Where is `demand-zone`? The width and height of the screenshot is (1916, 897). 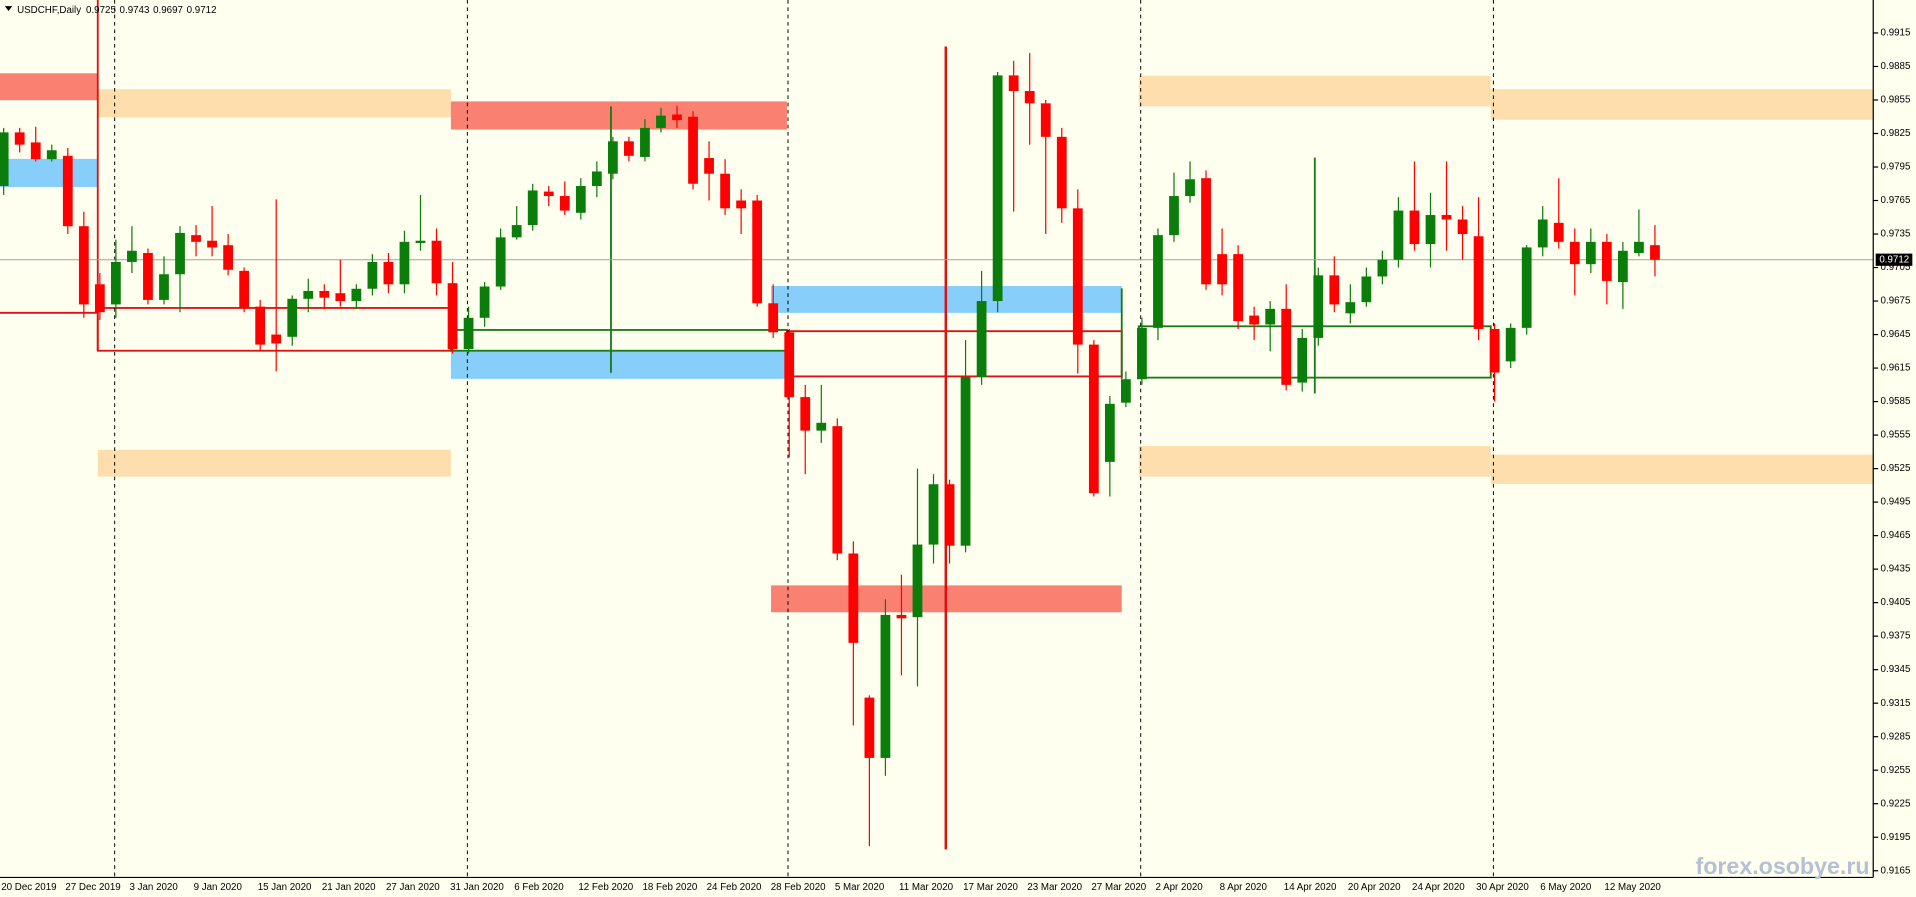
demand-zone is located at coordinates (49, 172).